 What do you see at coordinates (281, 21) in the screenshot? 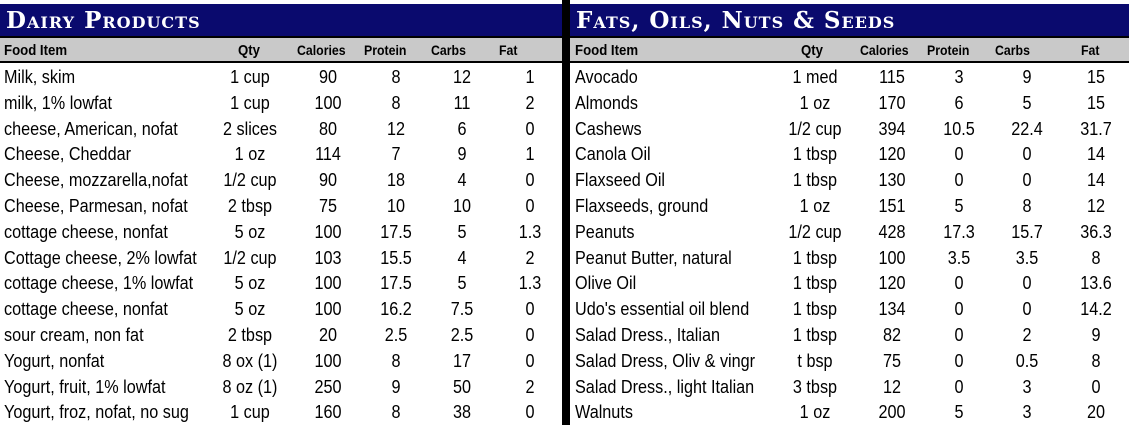
I see `dairy-products-title: Dairy Products` at bounding box center [281, 21].